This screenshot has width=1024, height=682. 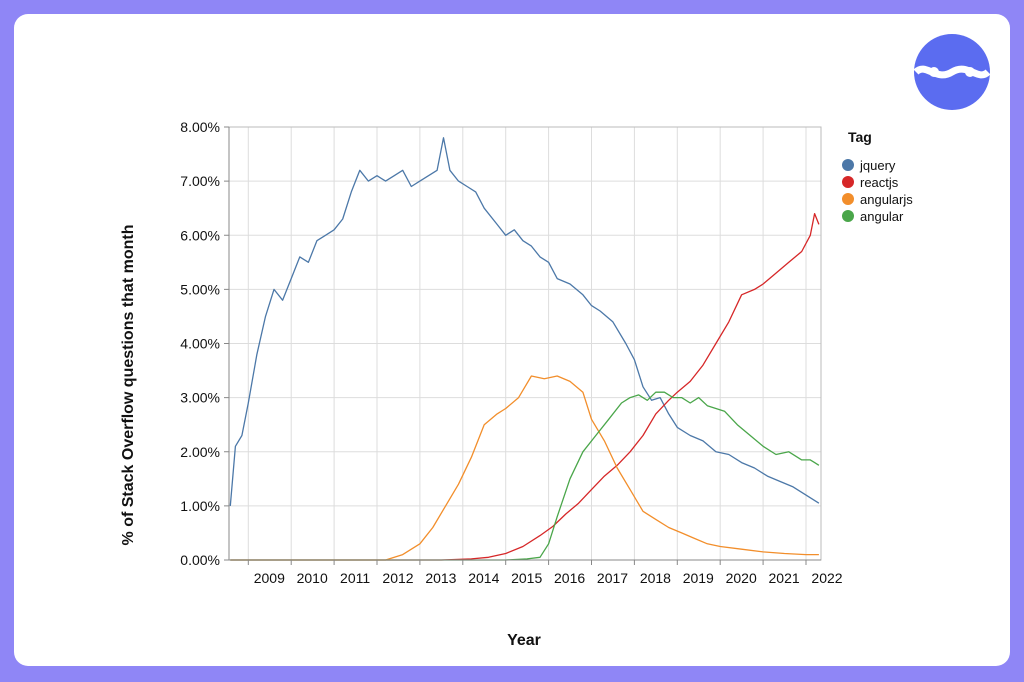 I want to click on legend: Tag jquery reactjs angularjs angular, so click(x=877, y=176).